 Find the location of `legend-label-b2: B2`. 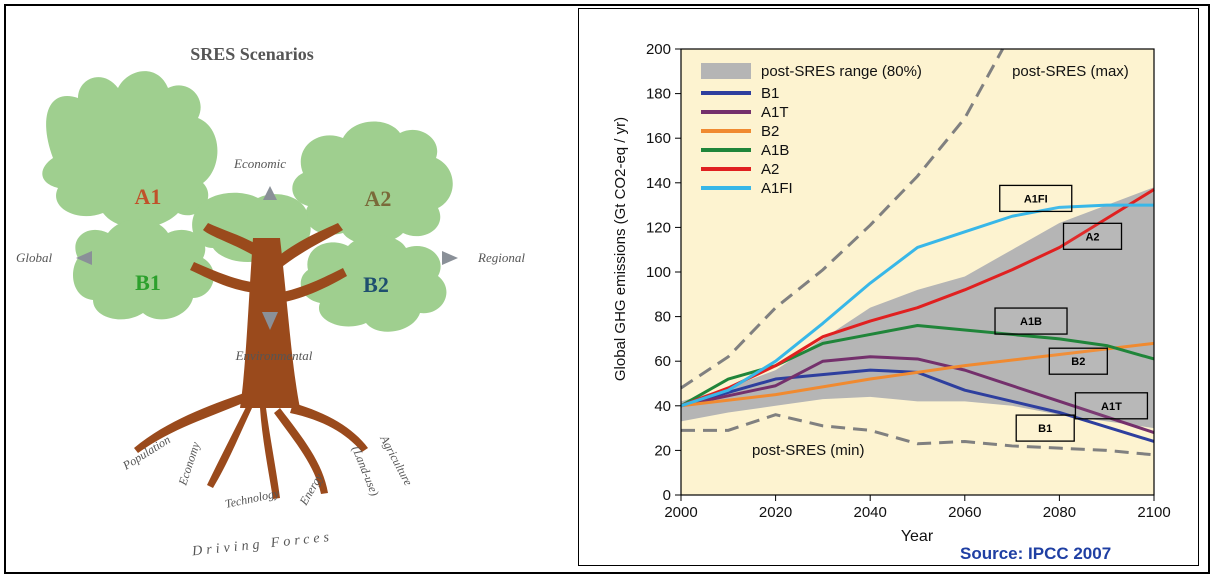

legend-label-b2: B2 is located at coordinates (770, 131).